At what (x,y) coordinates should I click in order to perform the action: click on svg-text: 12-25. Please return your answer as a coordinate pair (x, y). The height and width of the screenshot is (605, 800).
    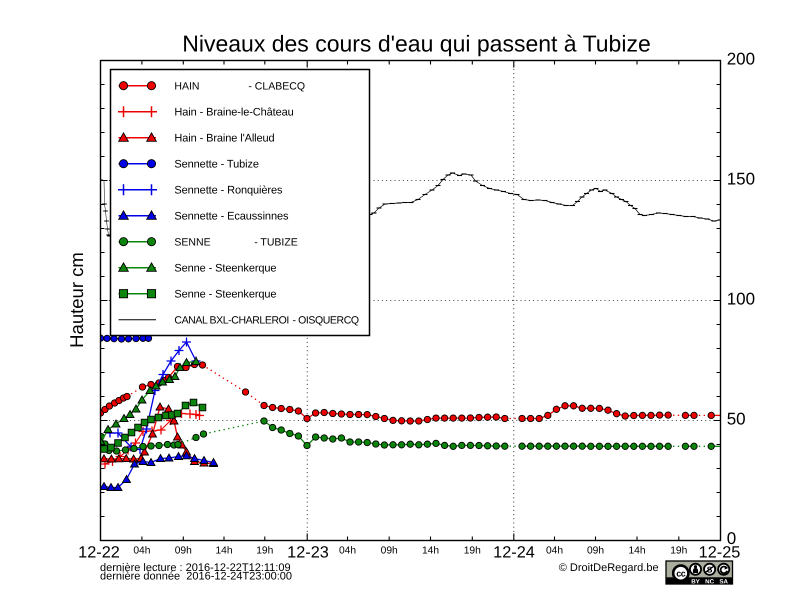
    Looking at the image, I should click on (720, 553).